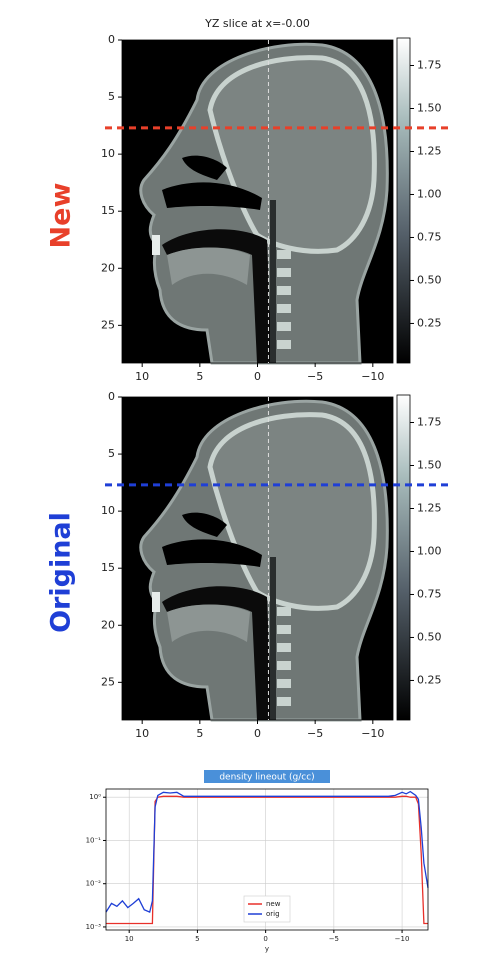 Image resolution: width=484 pixels, height=972 pixels. Describe the element at coordinates (94, 840) in the screenshot. I see `y-tick-label: 10⁻¹` at that location.